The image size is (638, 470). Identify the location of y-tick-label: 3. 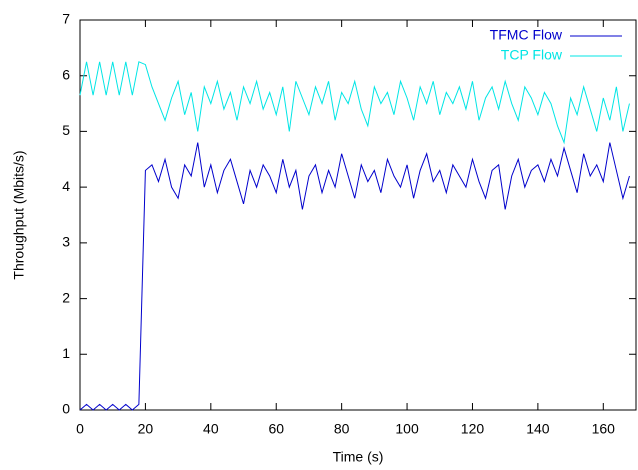
(66, 242).